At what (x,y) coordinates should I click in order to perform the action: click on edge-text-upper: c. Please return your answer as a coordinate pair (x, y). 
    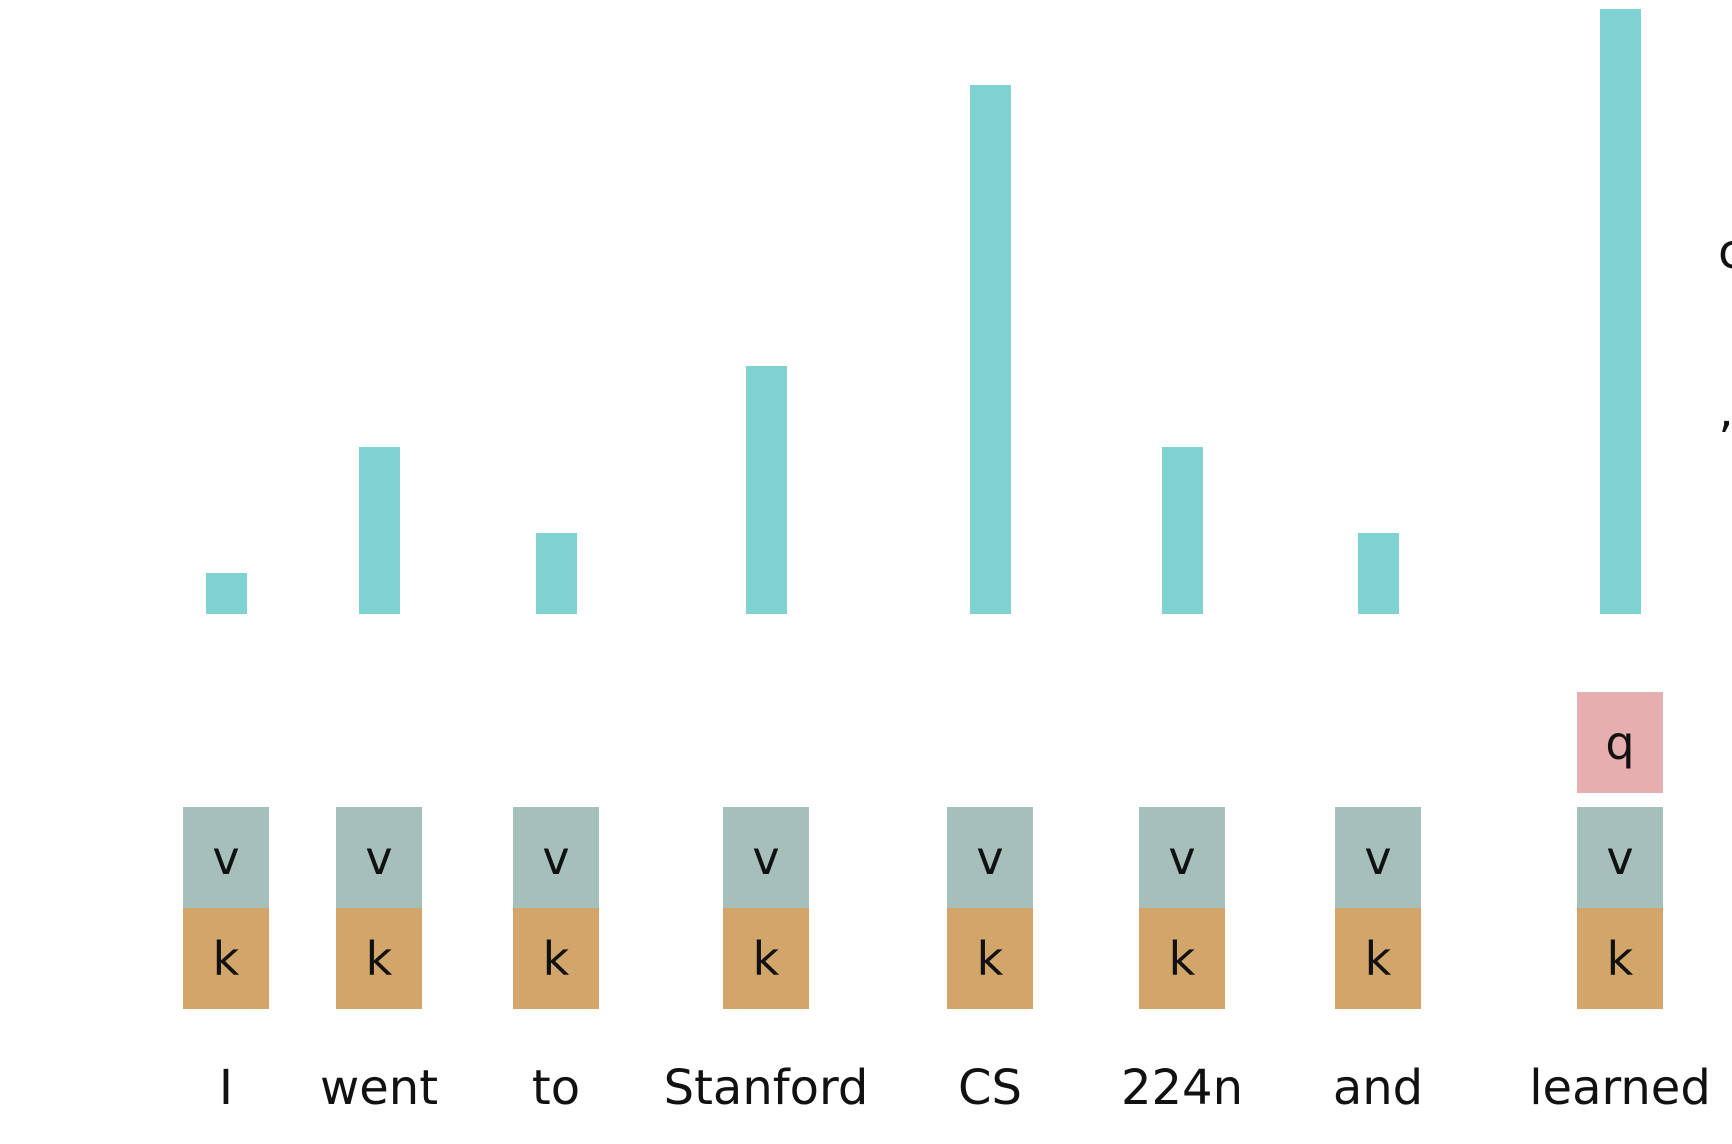
    Looking at the image, I should click on (1725, 252).